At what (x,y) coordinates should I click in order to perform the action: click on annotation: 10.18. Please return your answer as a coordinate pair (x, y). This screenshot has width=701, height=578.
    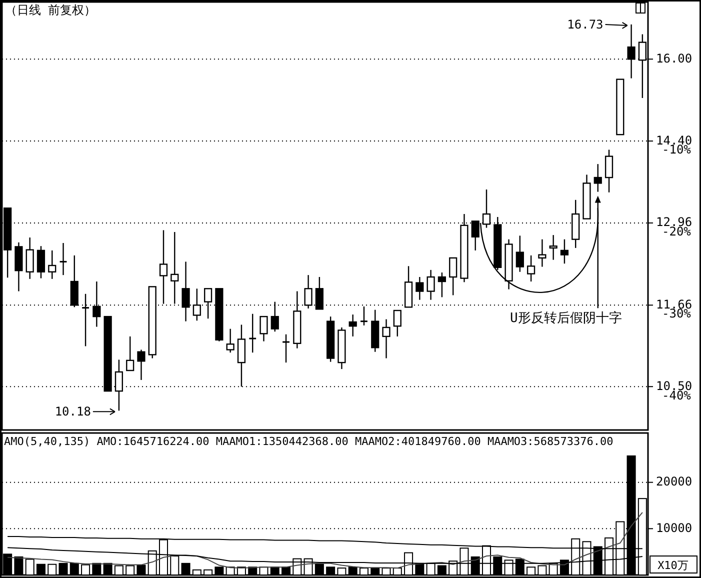
    Looking at the image, I should click on (72, 411).